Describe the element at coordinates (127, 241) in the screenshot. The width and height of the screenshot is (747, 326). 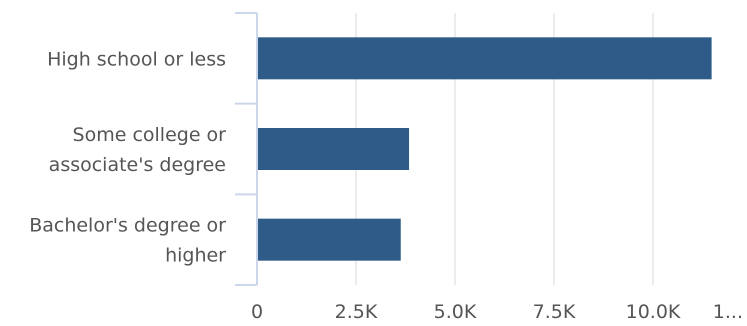
I see `category-label: Bachelor's degree or higher` at that location.